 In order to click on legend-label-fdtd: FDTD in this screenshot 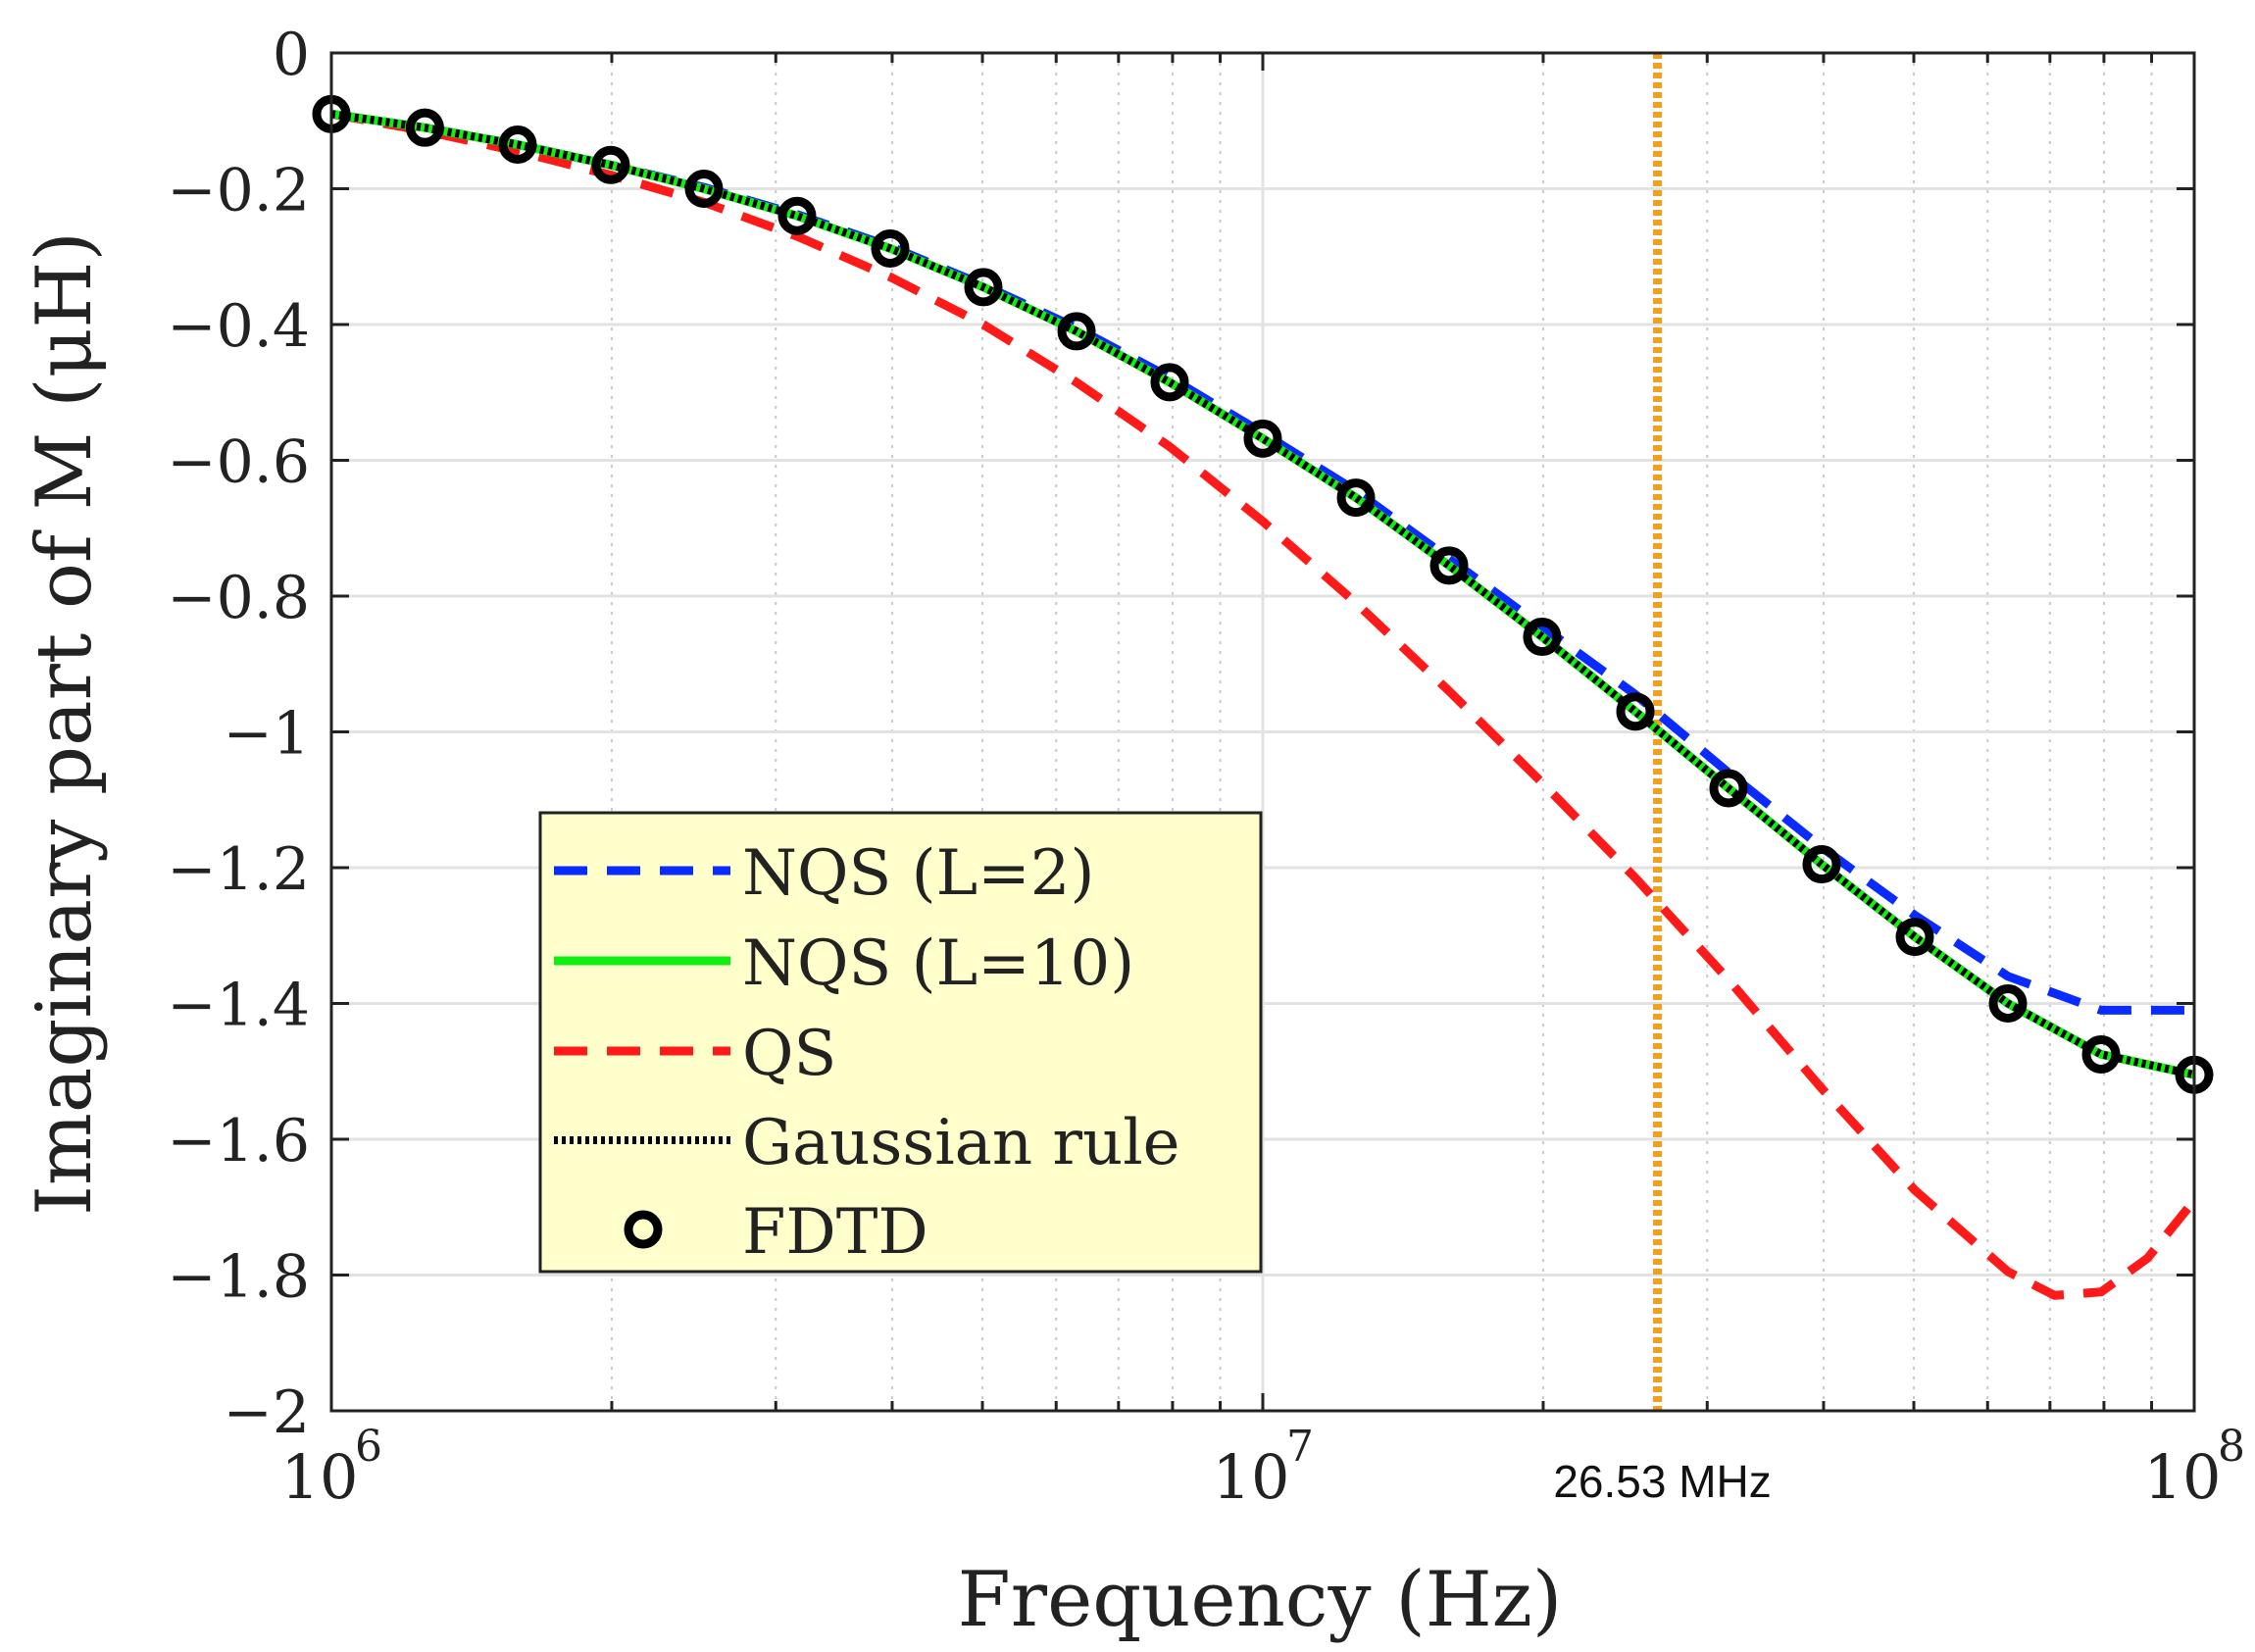, I will do `click(835, 1233)`.